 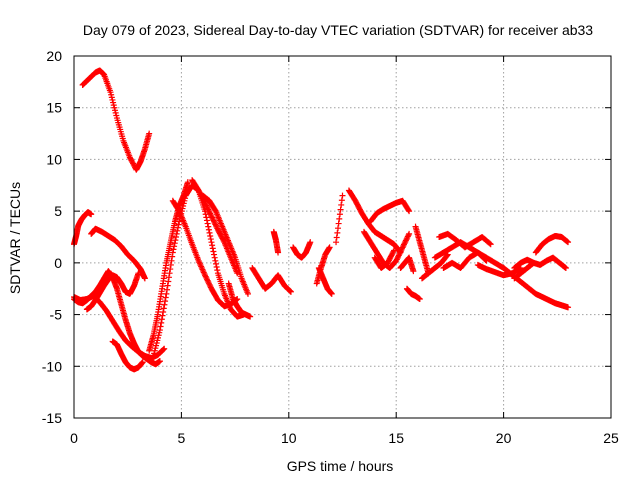 I want to click on series-arc-w, so click(x=384, y=259).